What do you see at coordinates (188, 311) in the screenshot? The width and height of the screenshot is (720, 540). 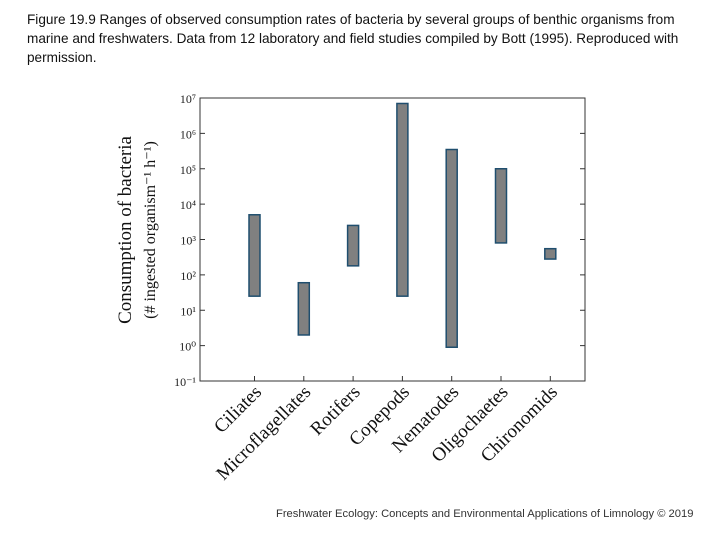 I see `y-tick-label: 10¹` at bounding box center [188, 311].